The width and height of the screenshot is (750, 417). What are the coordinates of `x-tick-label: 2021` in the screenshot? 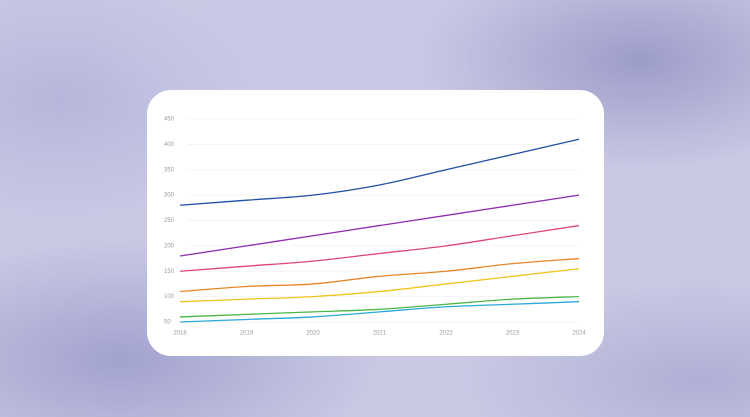 It's located at (380, 334).